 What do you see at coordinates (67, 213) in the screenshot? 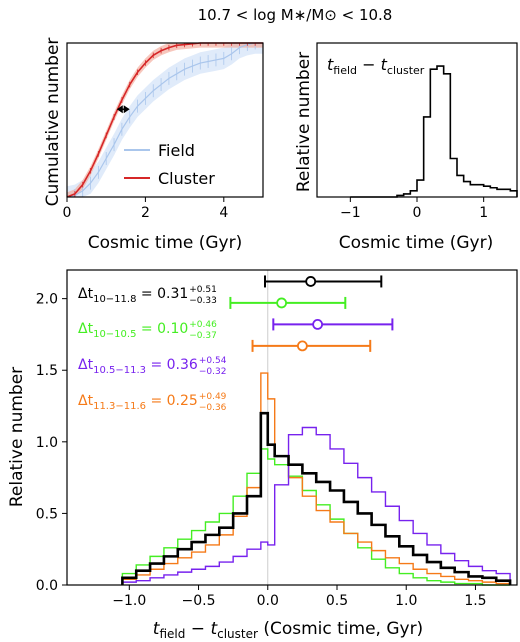
I see `cumulative-xtick-label: 0` at bounding box center [67, 213].